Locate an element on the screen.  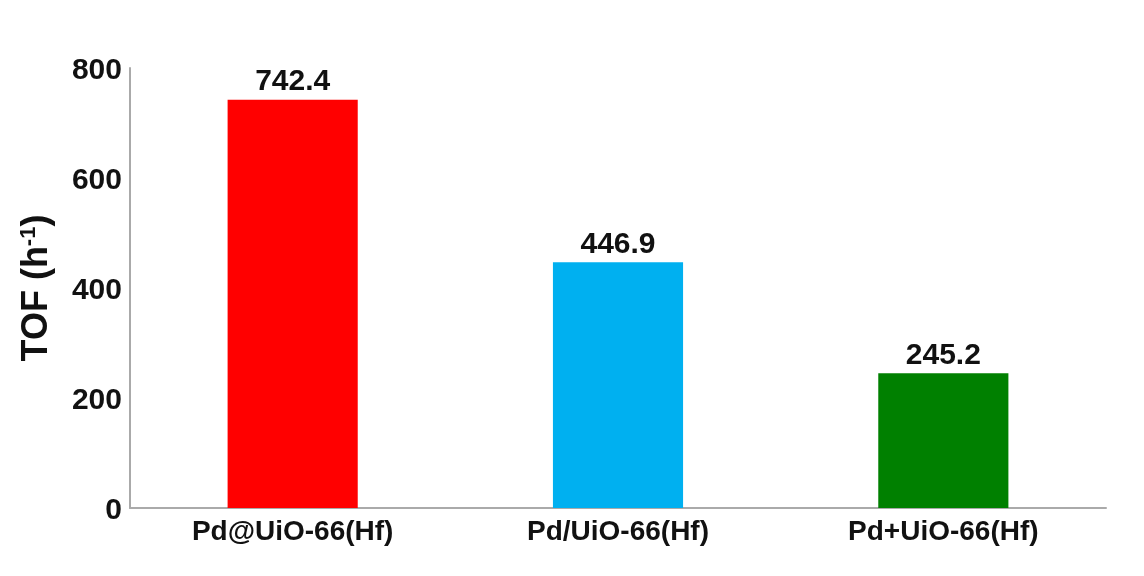
y-axis-title: TOF (h-1) is located at coordinates (34, 288).